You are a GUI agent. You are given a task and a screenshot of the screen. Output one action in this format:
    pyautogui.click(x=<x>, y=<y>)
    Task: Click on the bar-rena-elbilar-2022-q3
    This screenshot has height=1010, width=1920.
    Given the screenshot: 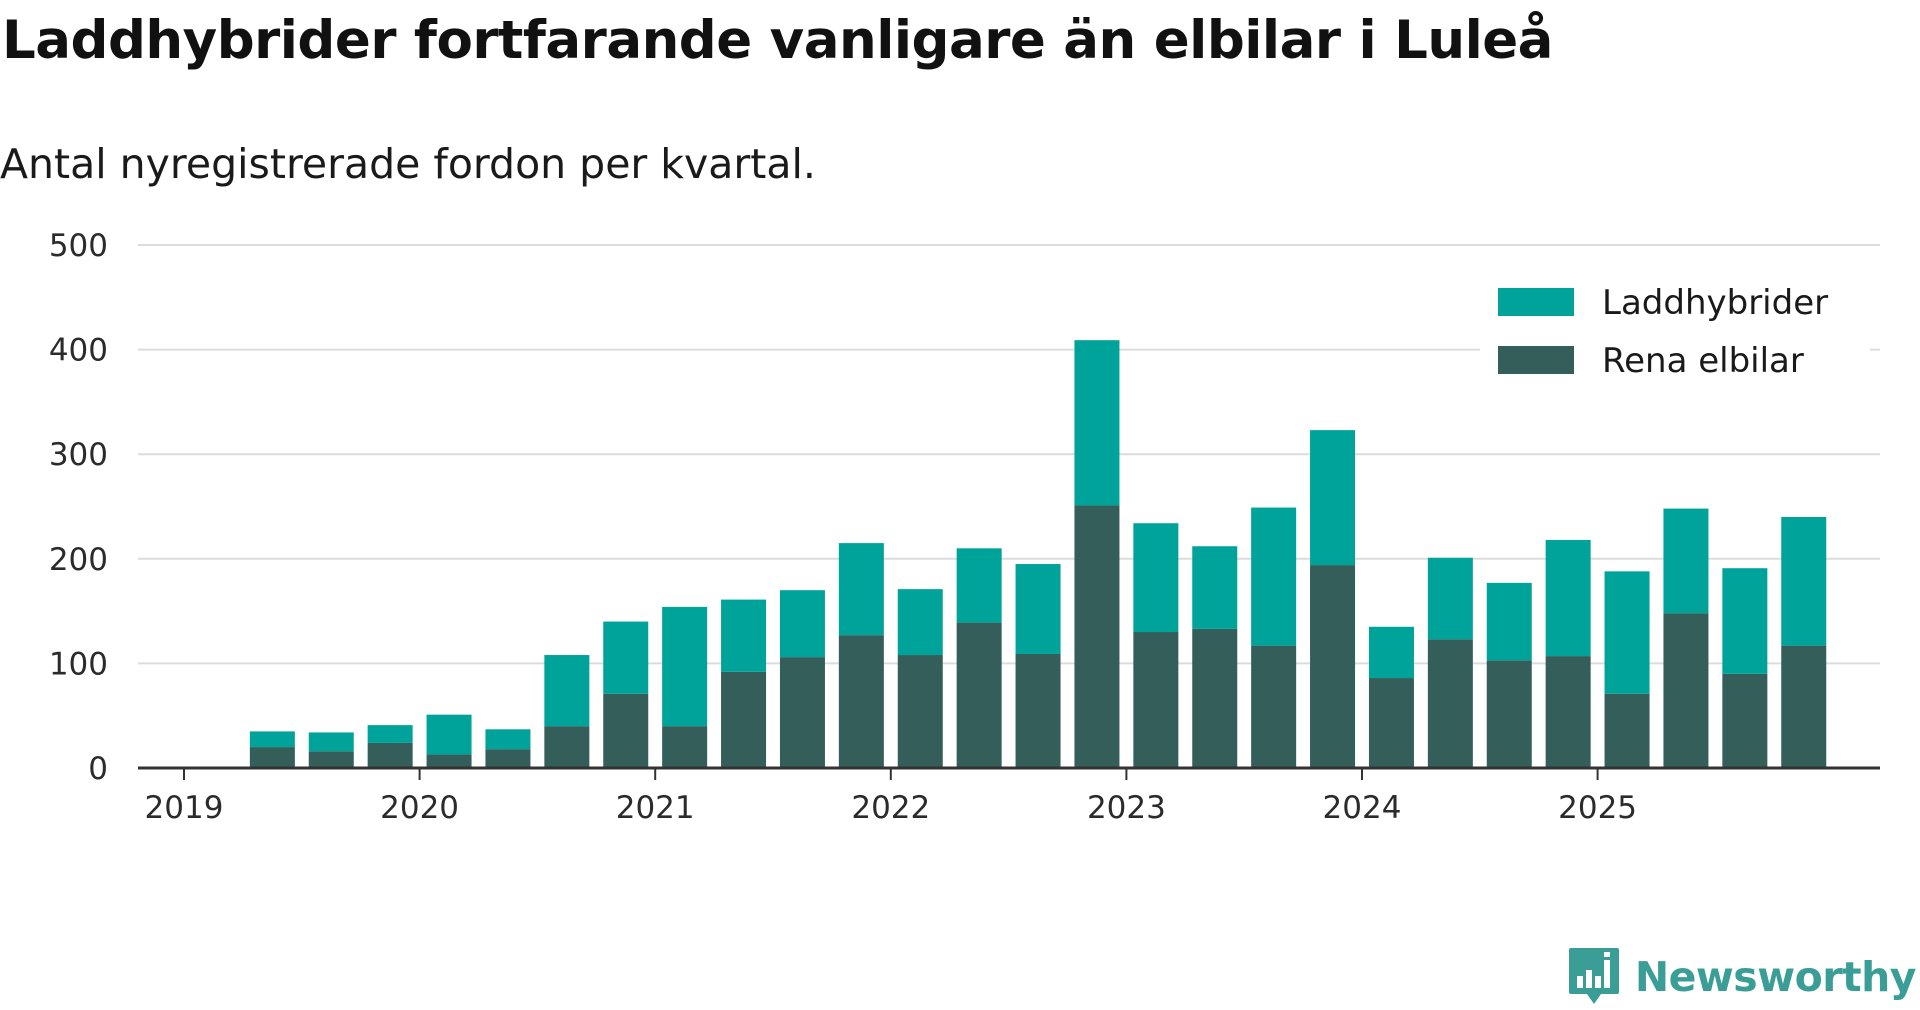 What is the action you would take?
    pyautogui.click(x=1038, y=710)
    